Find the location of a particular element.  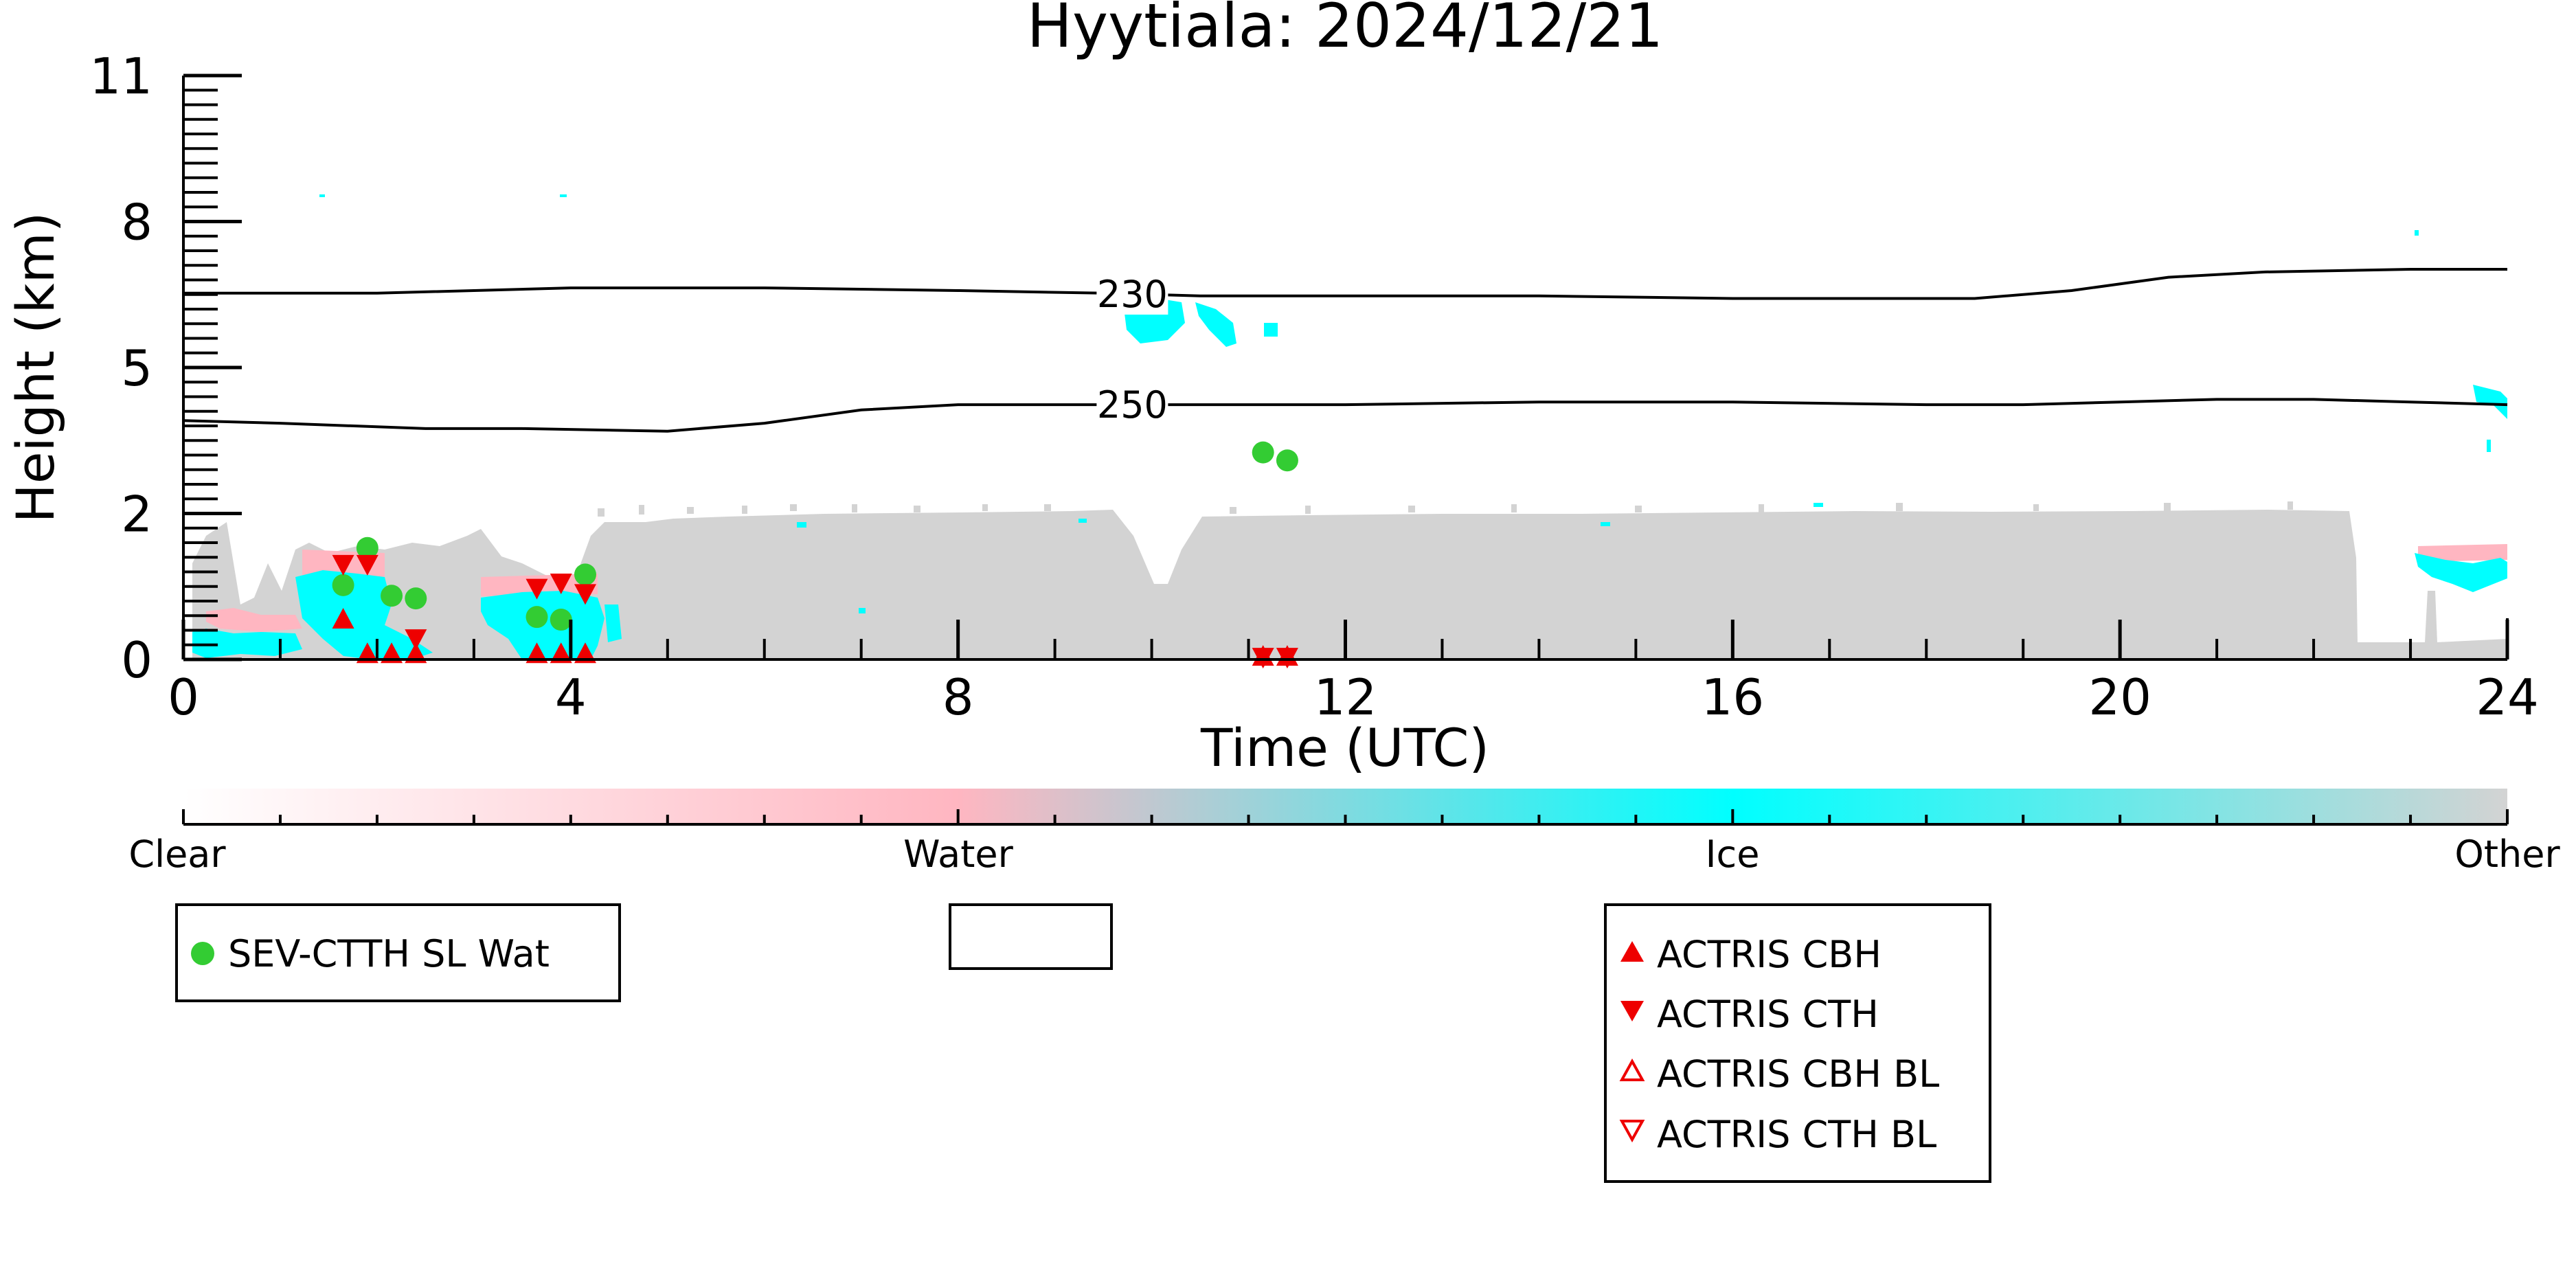

legend-sev-box is located at coordinates (398, 952).